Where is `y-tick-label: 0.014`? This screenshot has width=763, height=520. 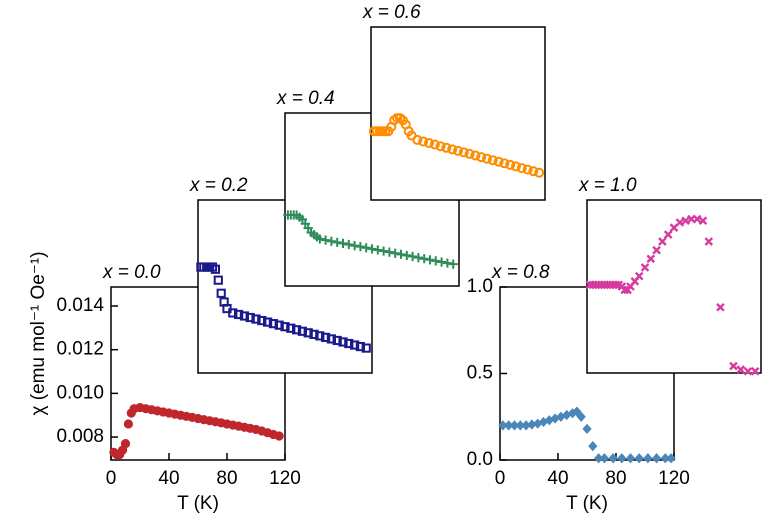 y-tick-label: 0.014 is located at coordinates (80, 305).